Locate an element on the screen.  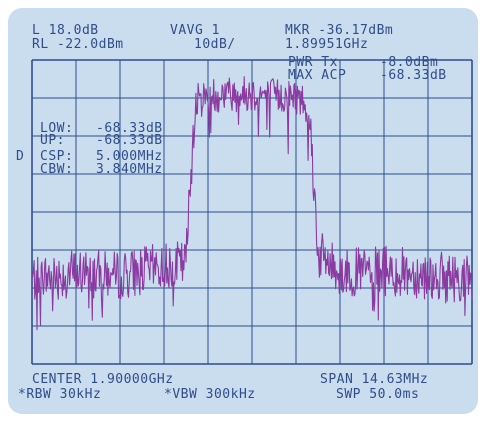
pwr-tx-value: -8.0dBm is located at coordinates (409, 62).